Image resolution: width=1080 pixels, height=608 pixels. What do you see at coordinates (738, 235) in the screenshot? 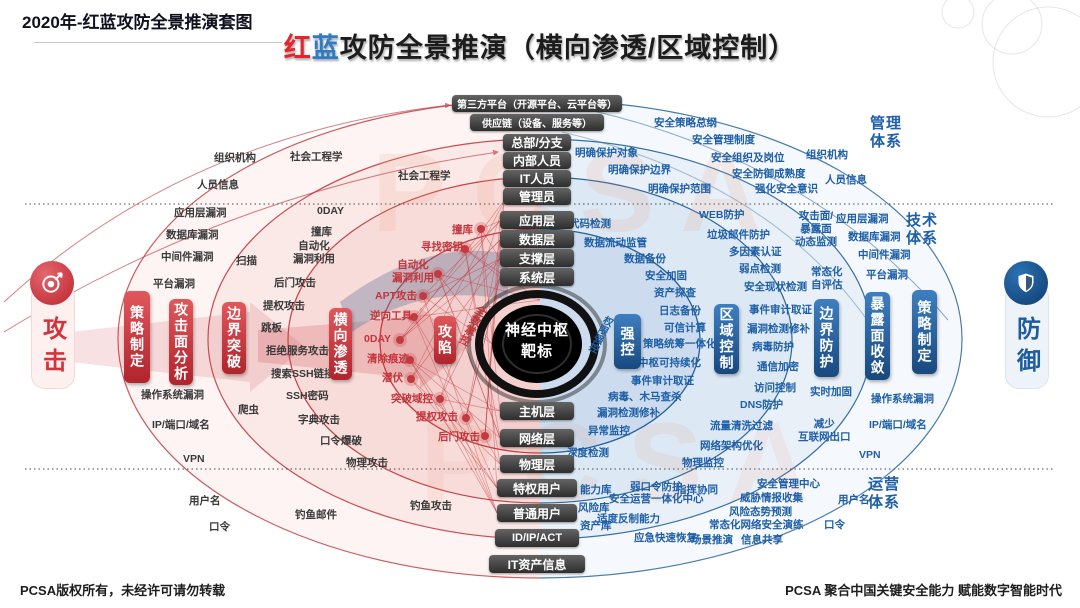
I see `blue-mid-label: 垃圾邮件防护` at bounding box center [738, 235].